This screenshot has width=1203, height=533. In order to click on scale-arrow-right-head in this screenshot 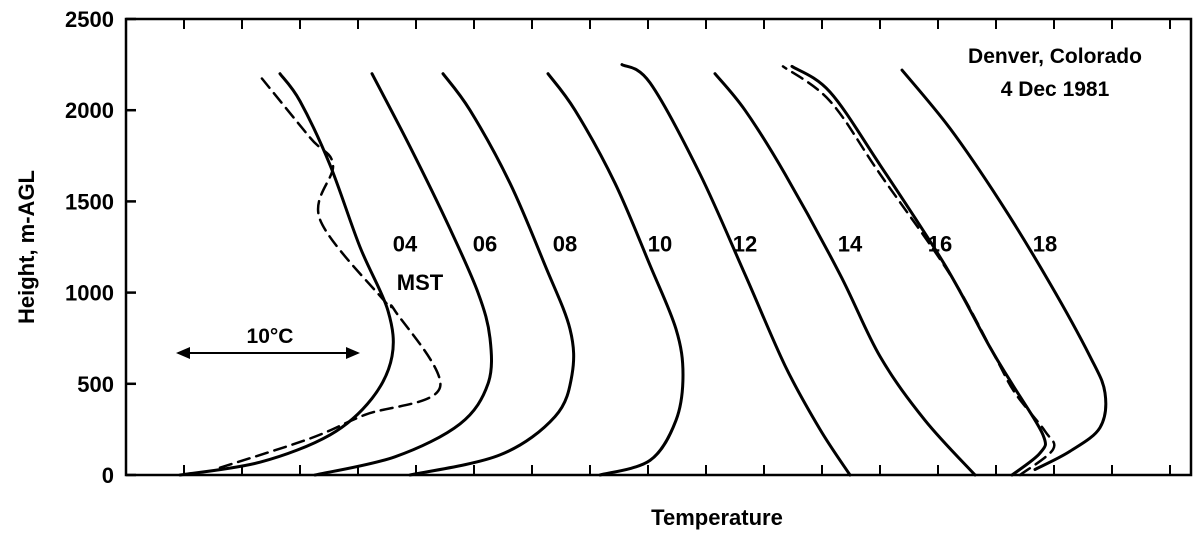, I will do `click(353, 353)`.